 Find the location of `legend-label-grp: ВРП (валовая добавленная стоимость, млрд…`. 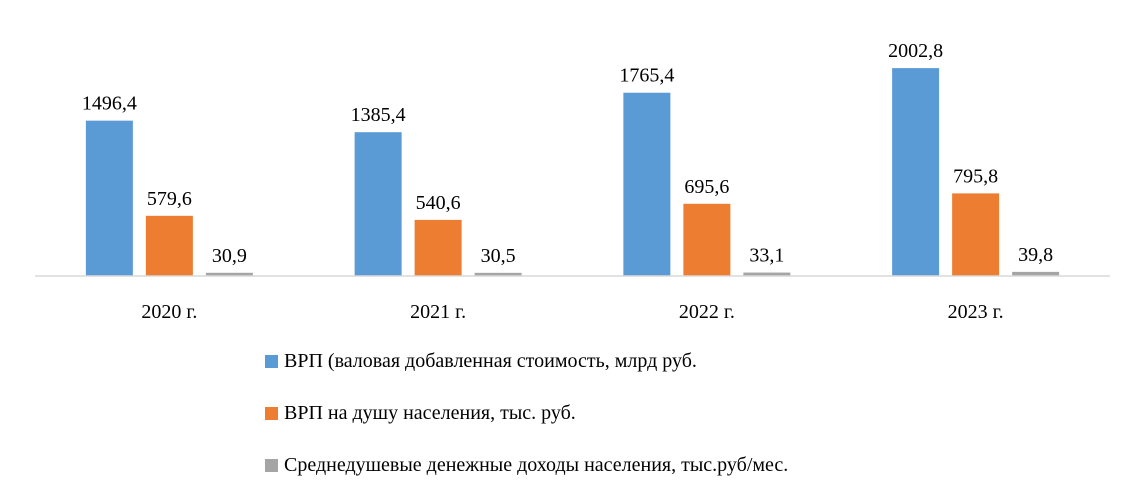

legend-label-grp: ВРП (валовая добавленная стоимость, млрд… is located at coordinates (490, 361).